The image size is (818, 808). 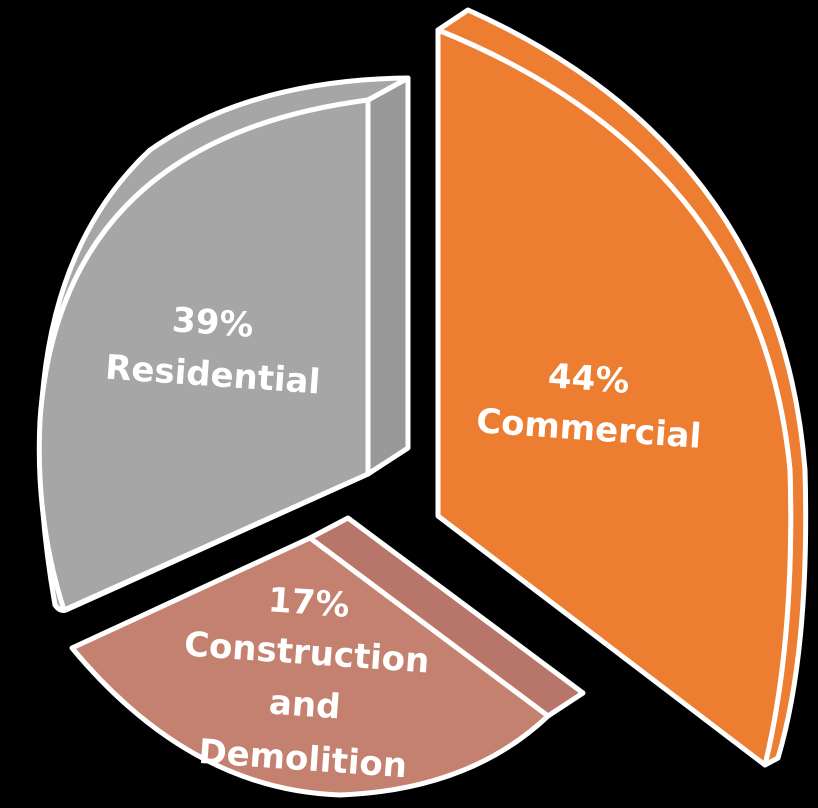 I want to click on slice-construction-pct: 17%, so click(x=309, y=603).